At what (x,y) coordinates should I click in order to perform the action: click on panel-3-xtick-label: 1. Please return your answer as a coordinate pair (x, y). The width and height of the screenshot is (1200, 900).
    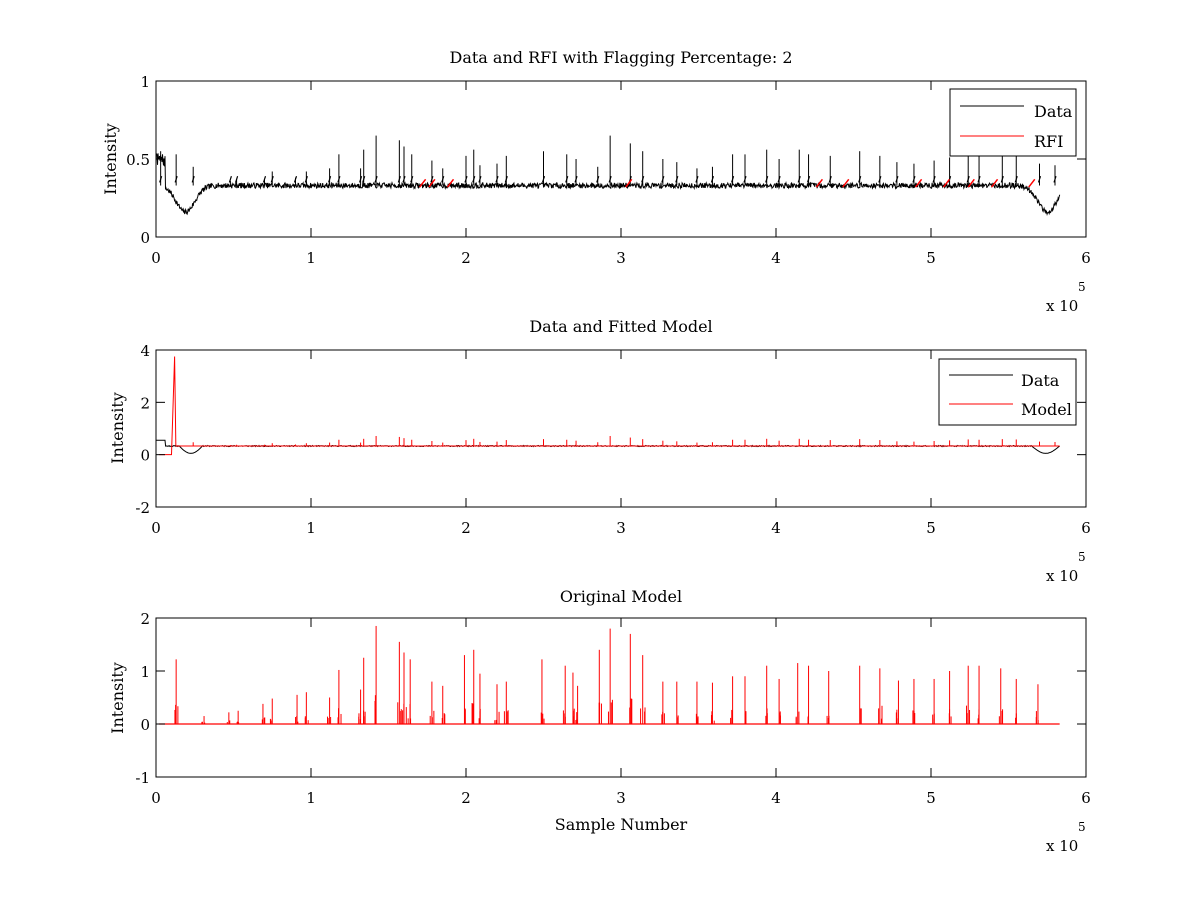
    Looking at the image, I should click on (311, 798).